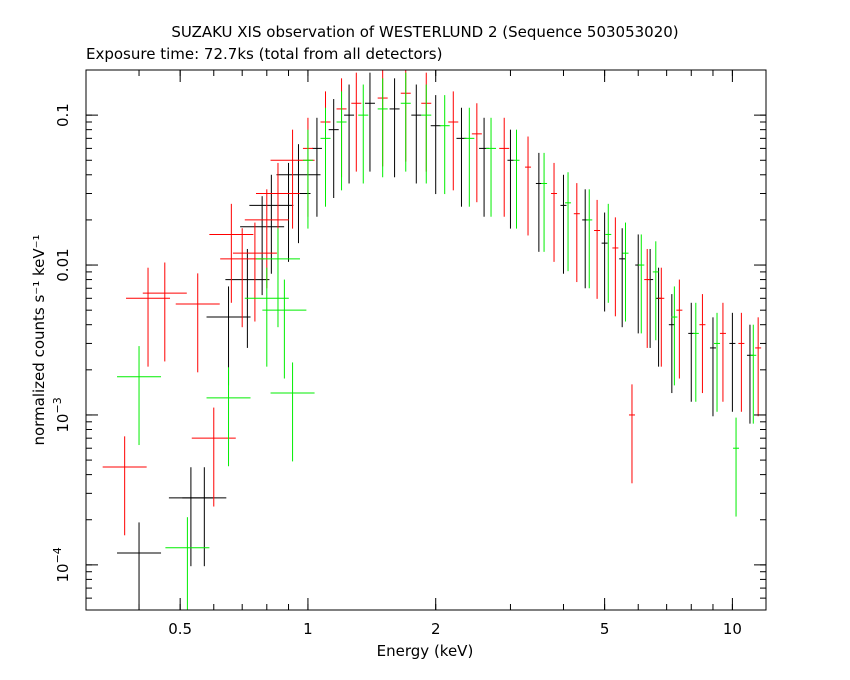 The height and width of the screenshot is (680, 850). I want to click on y-tick-label-group: 0.1, so click(63, 115).